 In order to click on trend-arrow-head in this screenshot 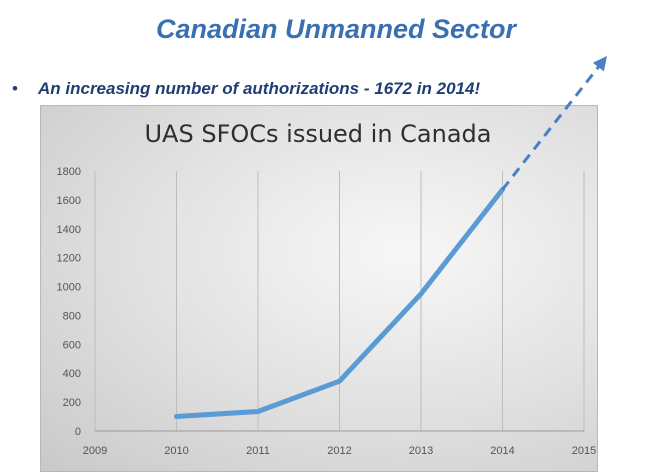, I will do `click(599, 64)`.